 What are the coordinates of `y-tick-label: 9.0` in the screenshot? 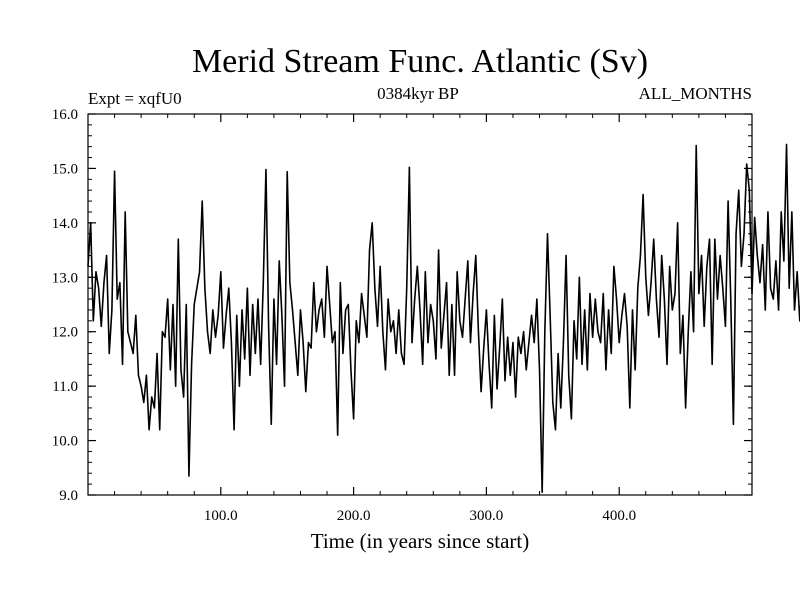 It's located at (68, 496).